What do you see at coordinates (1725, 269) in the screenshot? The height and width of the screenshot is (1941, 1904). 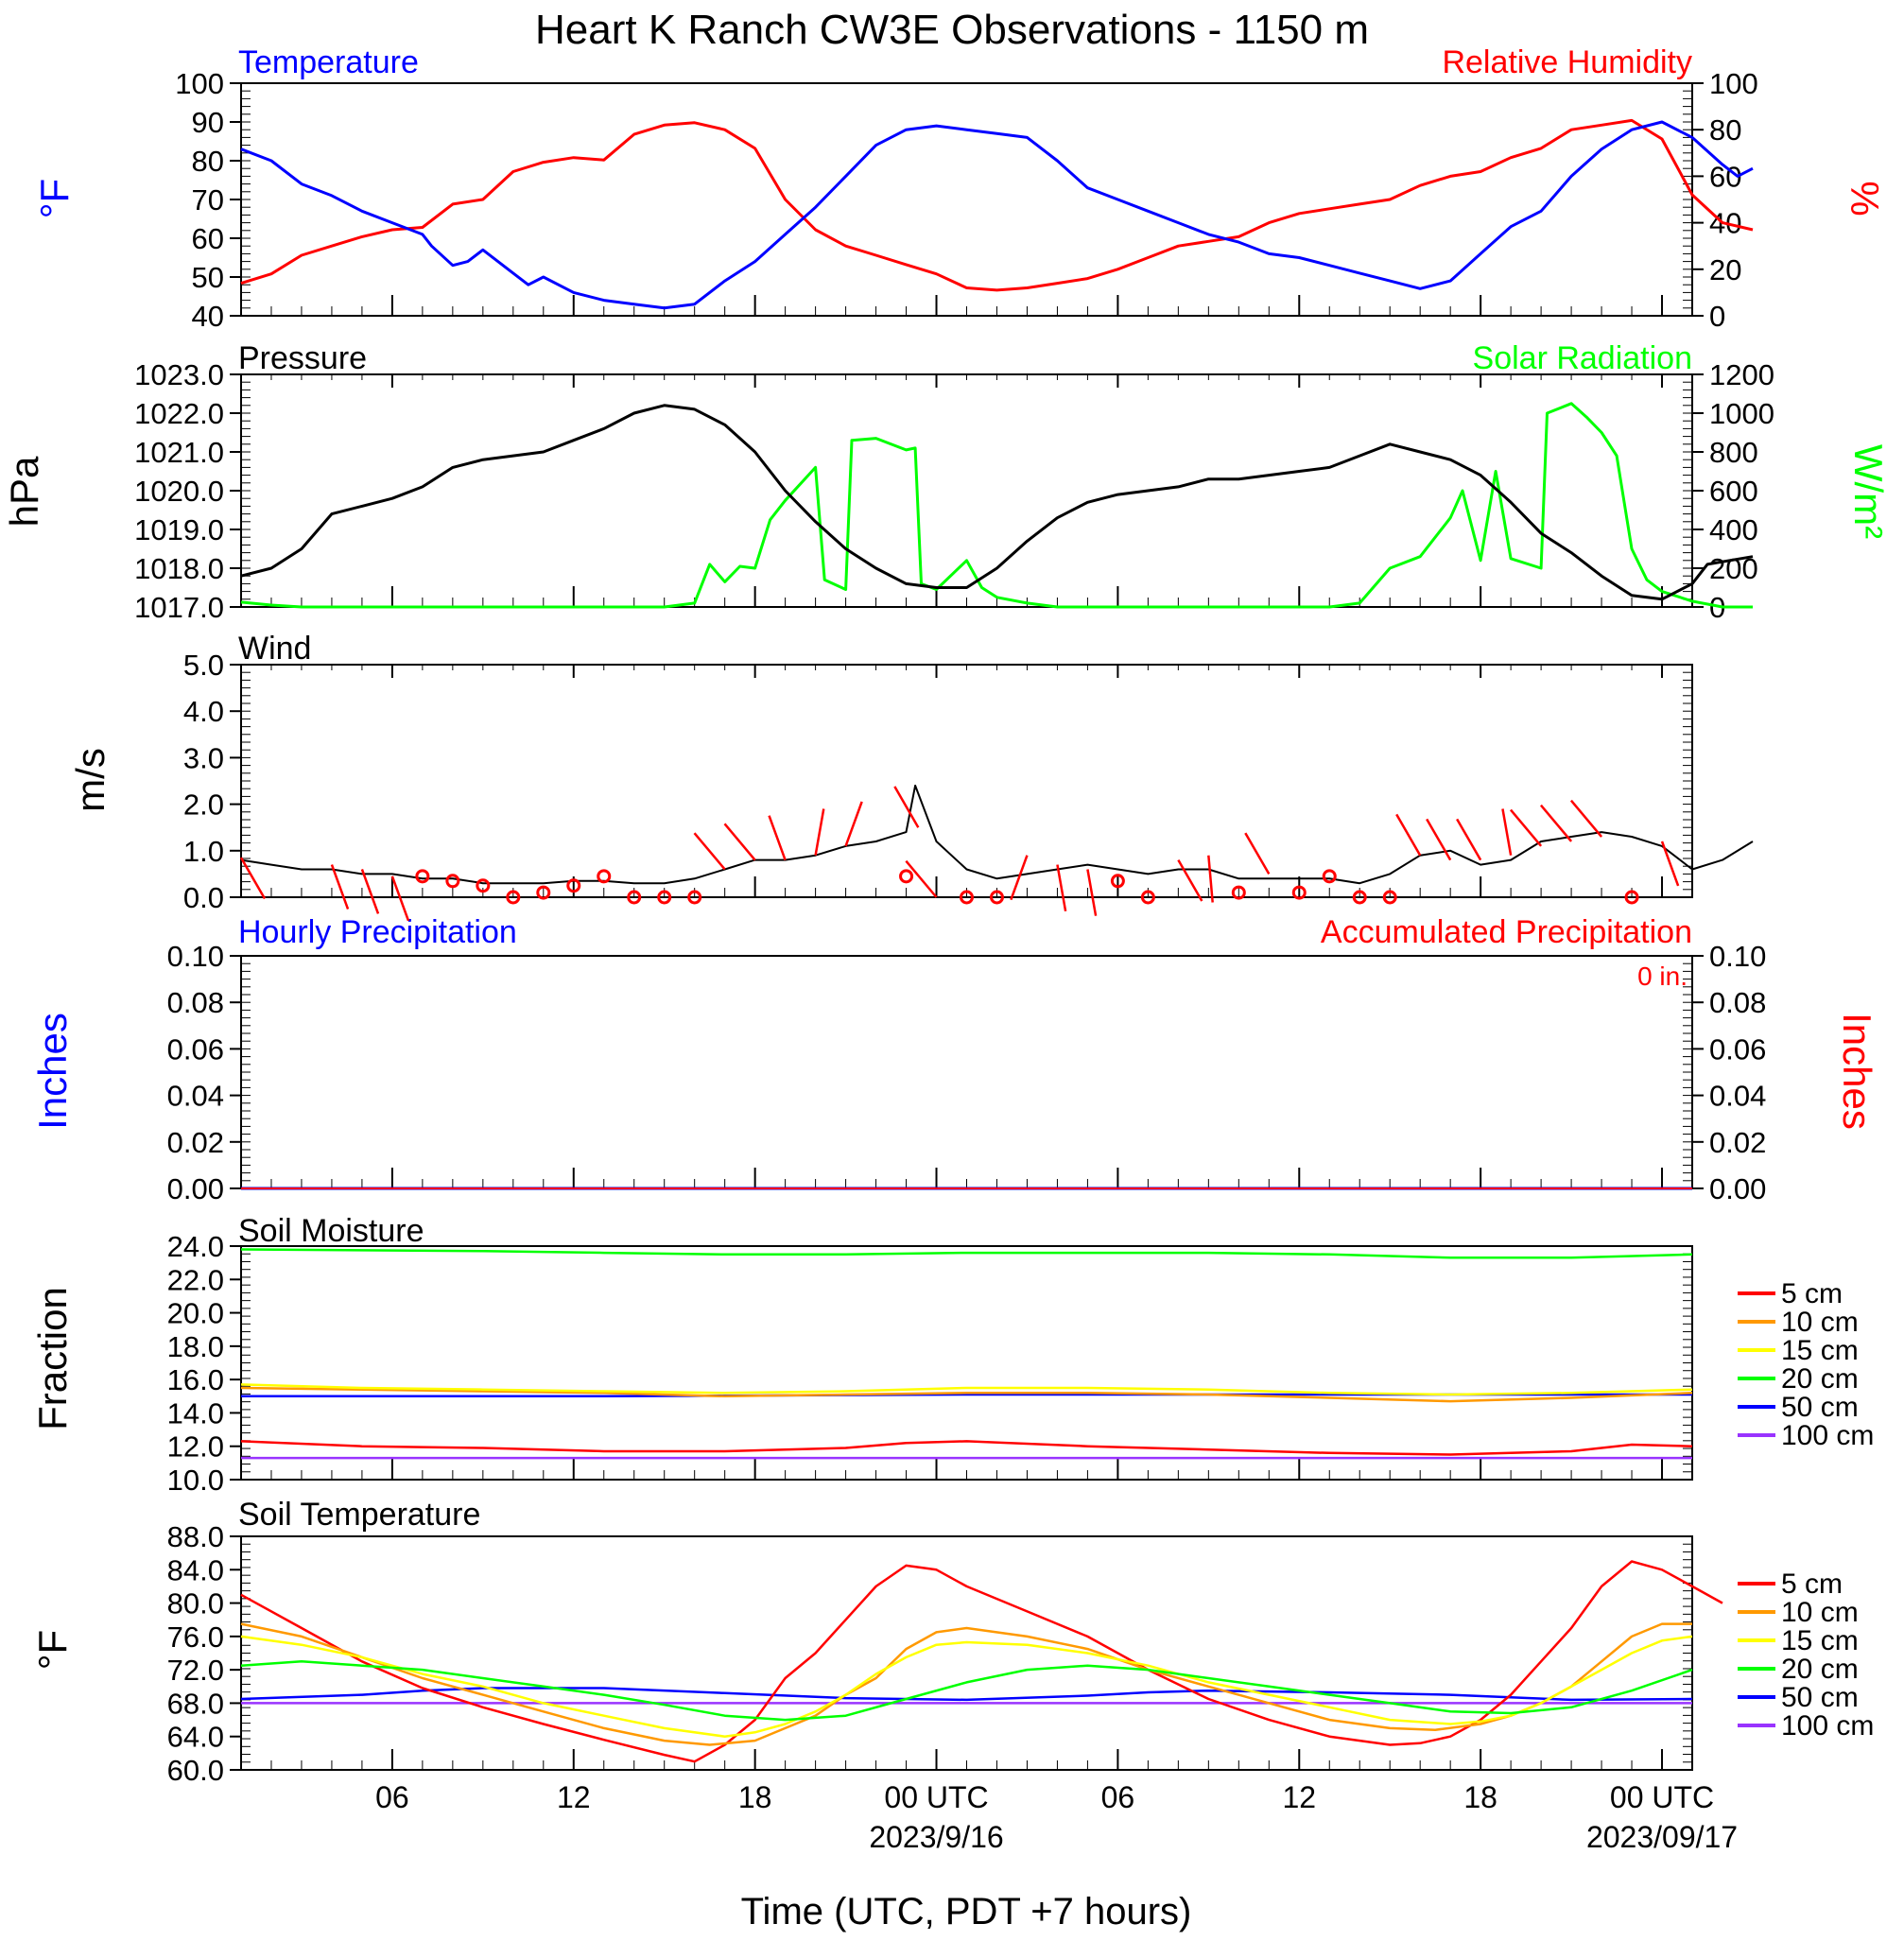 I see `y-tick-label-right: 20` at bounding box center [1725, 269].